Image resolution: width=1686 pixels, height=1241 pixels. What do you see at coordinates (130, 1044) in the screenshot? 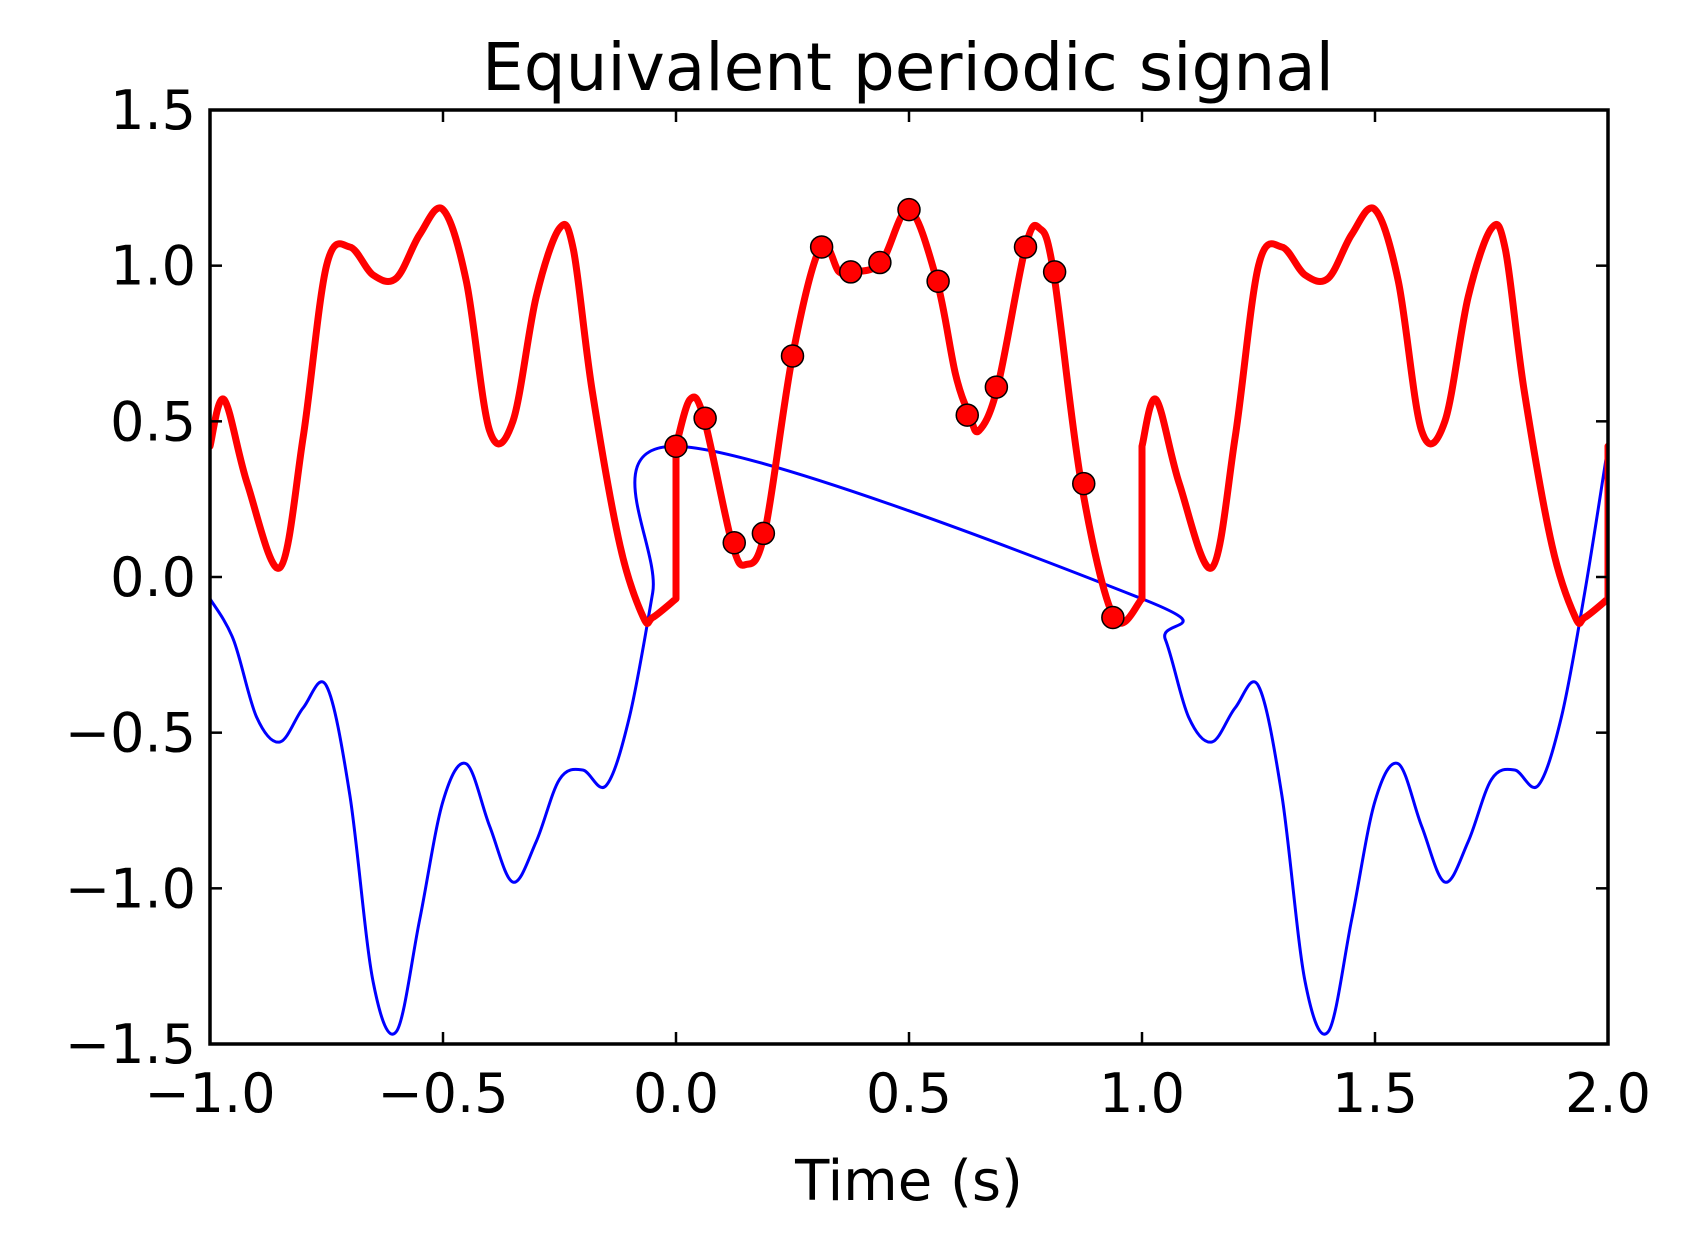
I see `y-tick-label: −1.5` at bounding box center [130, 1044].